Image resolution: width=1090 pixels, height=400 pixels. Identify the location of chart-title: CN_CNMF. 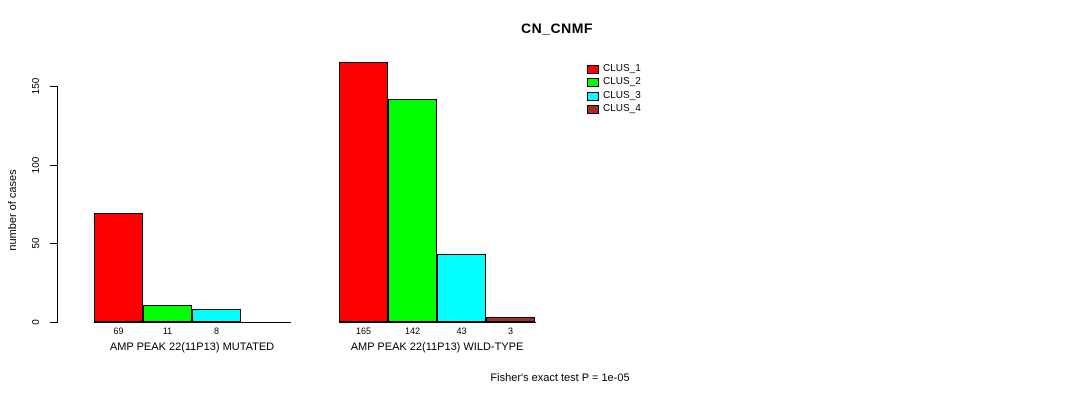
(557, 28).